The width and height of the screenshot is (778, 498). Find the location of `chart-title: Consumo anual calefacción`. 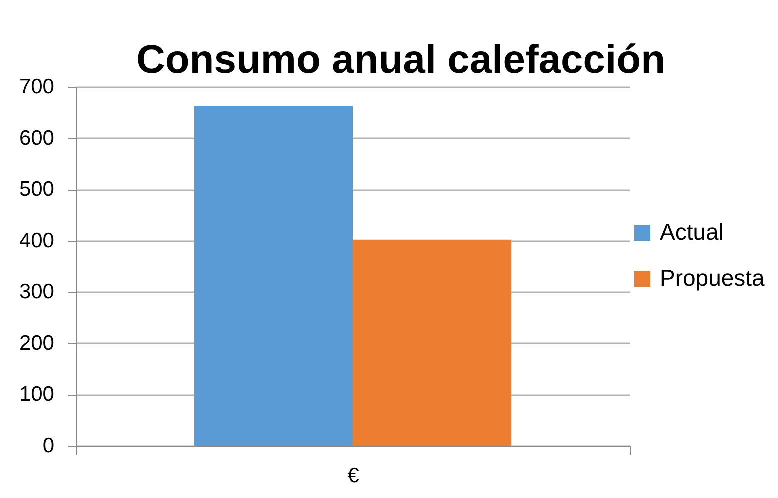

chart-title: Consumo anual calefacción is located at coordinates (401, 60).